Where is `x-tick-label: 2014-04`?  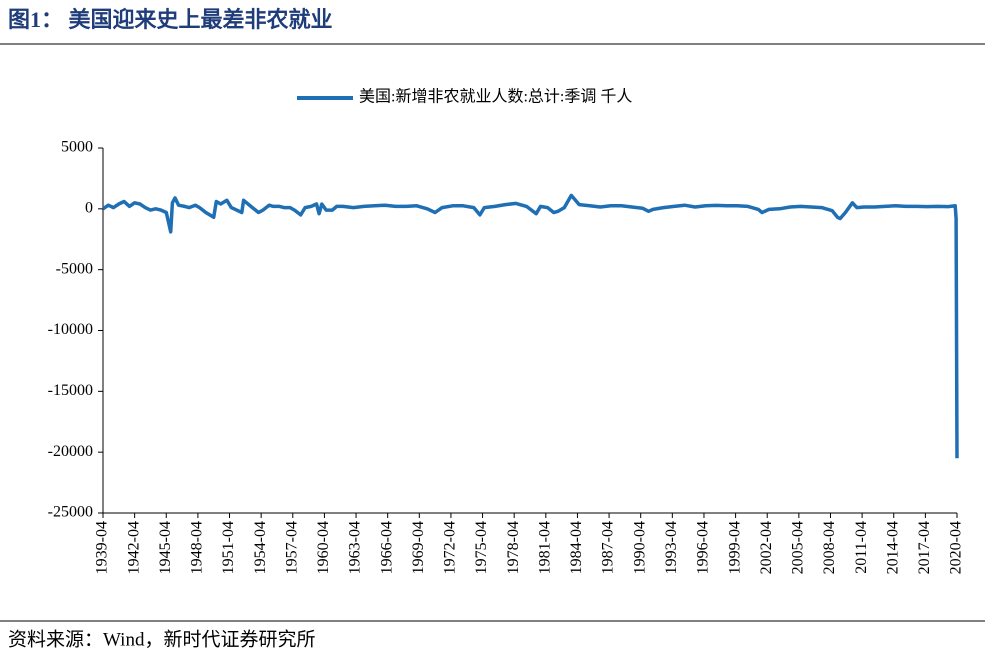
x-tick-label: 2014-04 is located at coordinates (892, 547).